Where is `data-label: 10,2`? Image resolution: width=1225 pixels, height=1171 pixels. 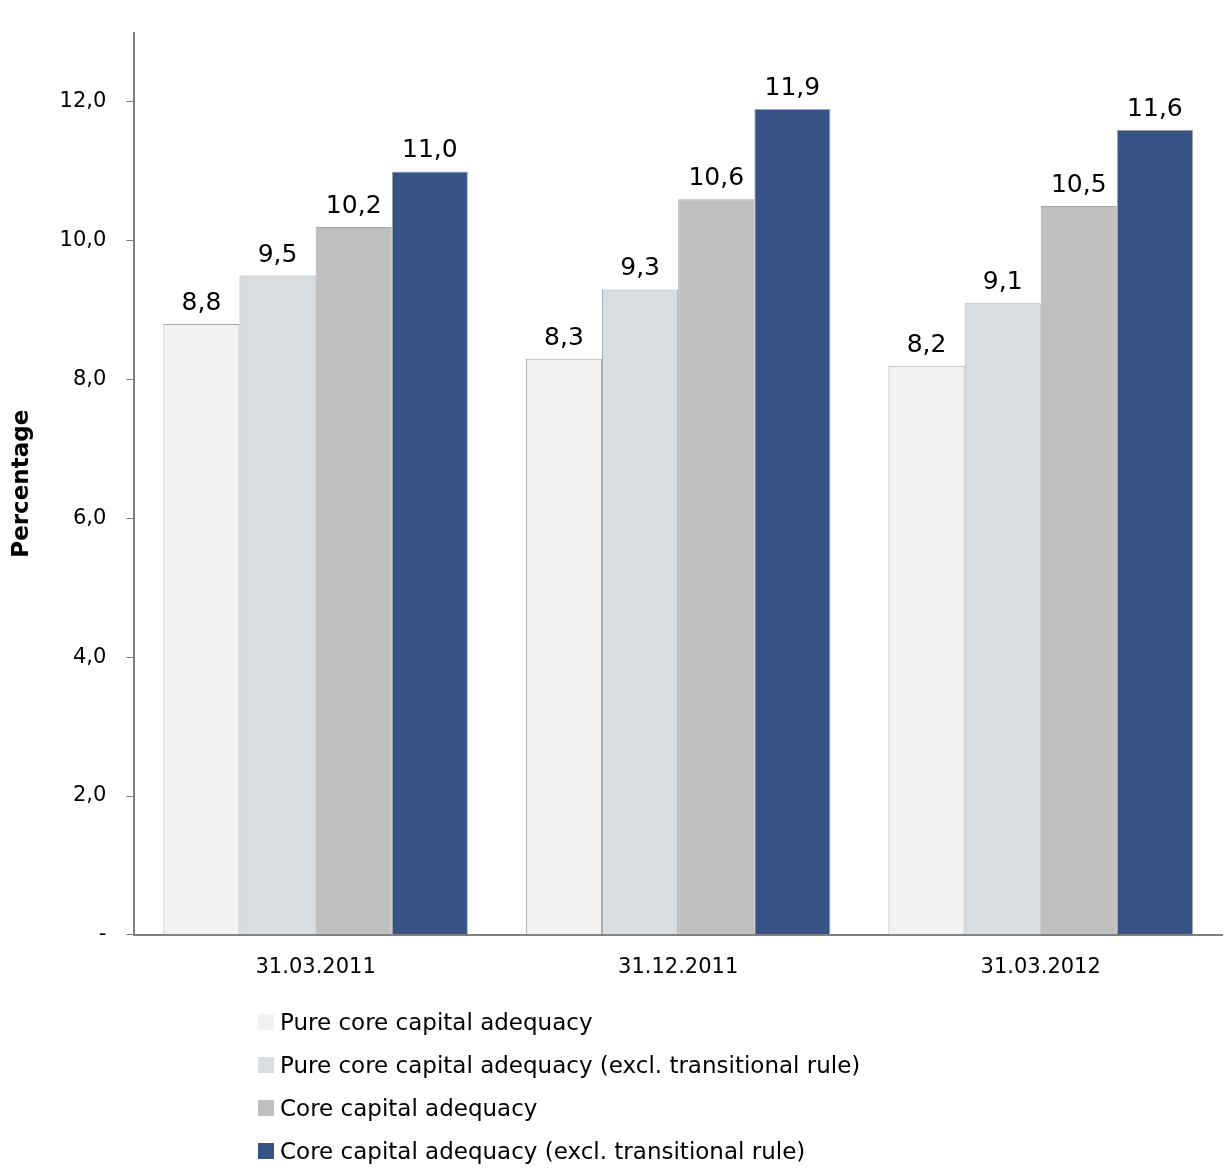 data-label: 10,2 is located at coordinates (353, 204).